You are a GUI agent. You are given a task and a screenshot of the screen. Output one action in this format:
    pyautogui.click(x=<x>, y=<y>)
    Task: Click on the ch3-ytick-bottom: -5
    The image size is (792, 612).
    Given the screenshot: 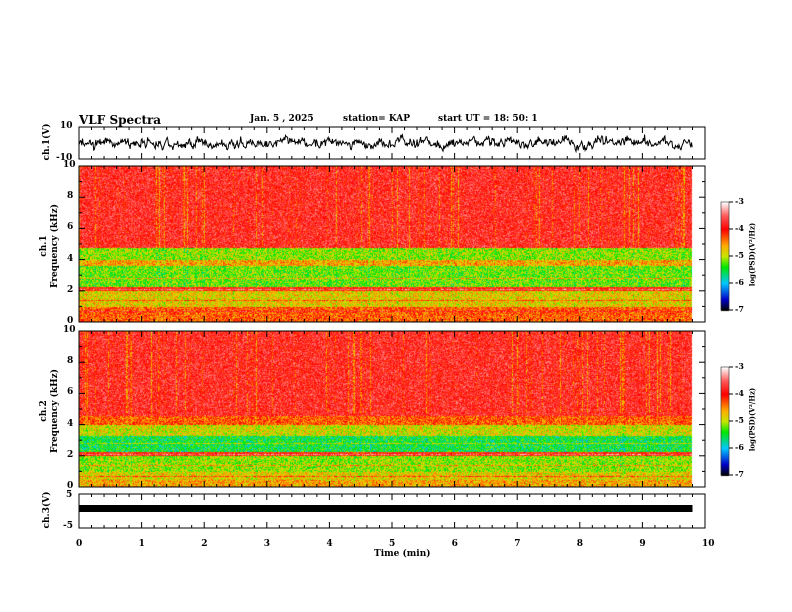 What is the action you would take?
    pyautogui.click(x=68, y=526)
    